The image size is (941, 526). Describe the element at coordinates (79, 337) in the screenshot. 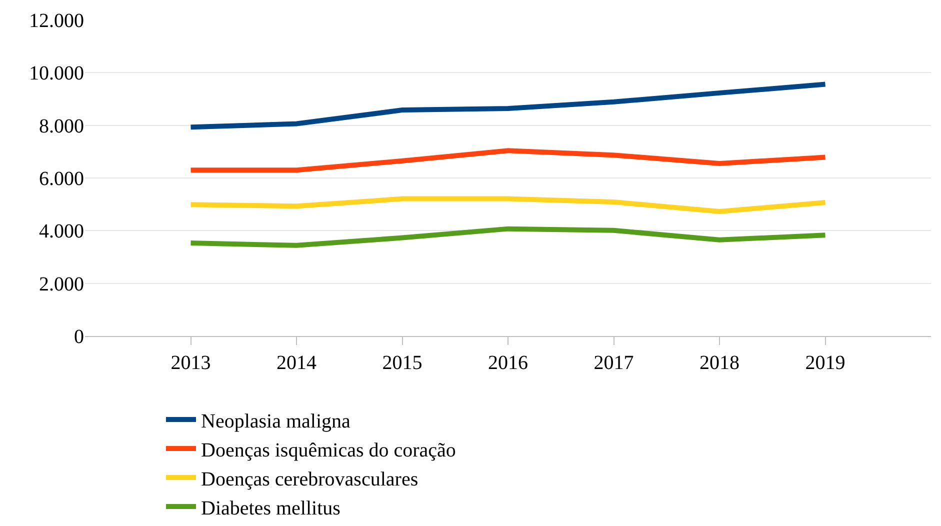

I see `y-tick-label: 0` at that location.